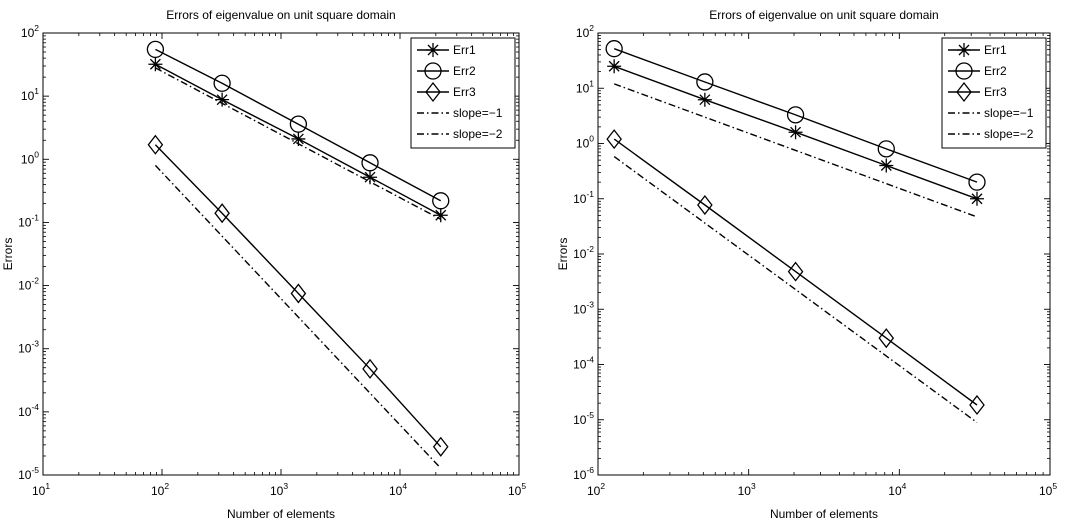  I want to click on legend-label: Err2, so click(464, 71).